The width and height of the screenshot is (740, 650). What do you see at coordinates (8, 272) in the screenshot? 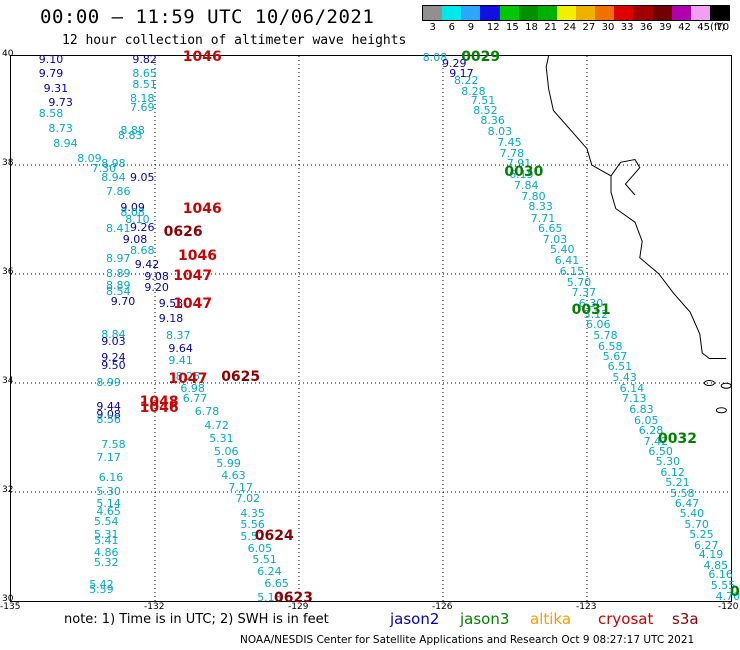
I see `y-tick-label: 36` at bounding box center [8, 272].